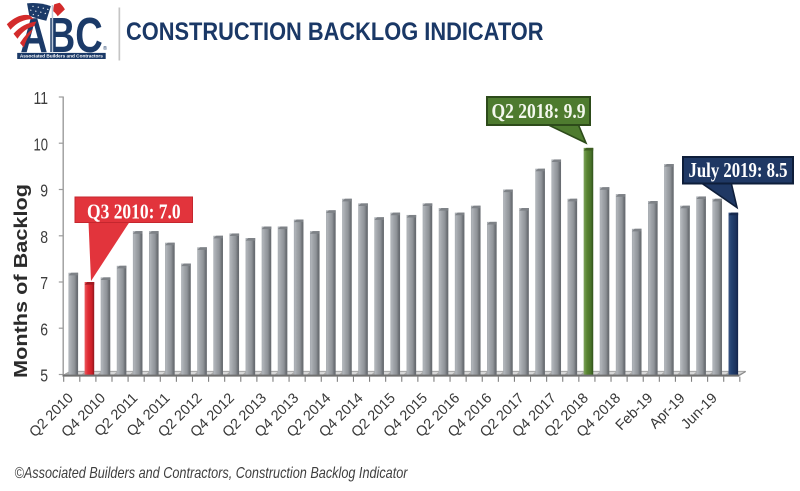  What do you see at coordinates (21, 281) in the screenshot?
I see `svg-text: Months of Backlog` at bounding box center [21, 281].